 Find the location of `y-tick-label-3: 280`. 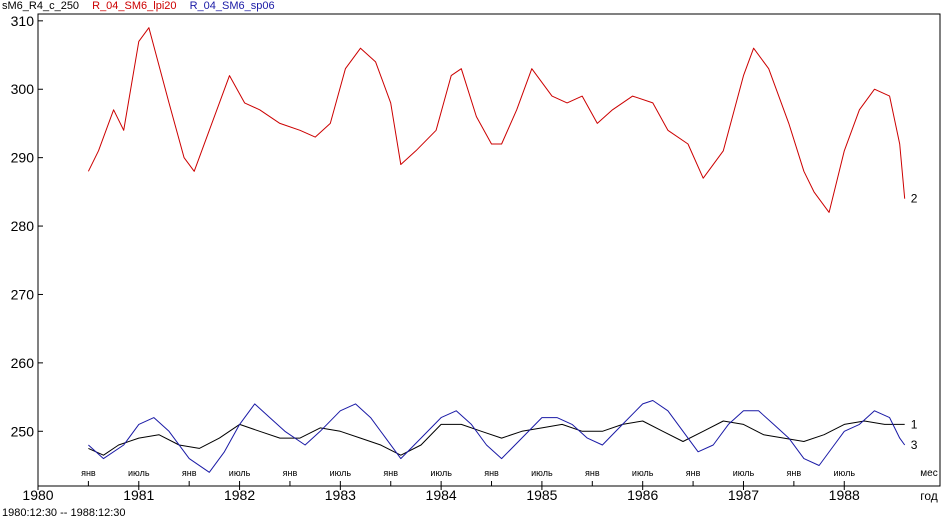

y-tick-label-3: 280 is located at coordinates (23, 226).